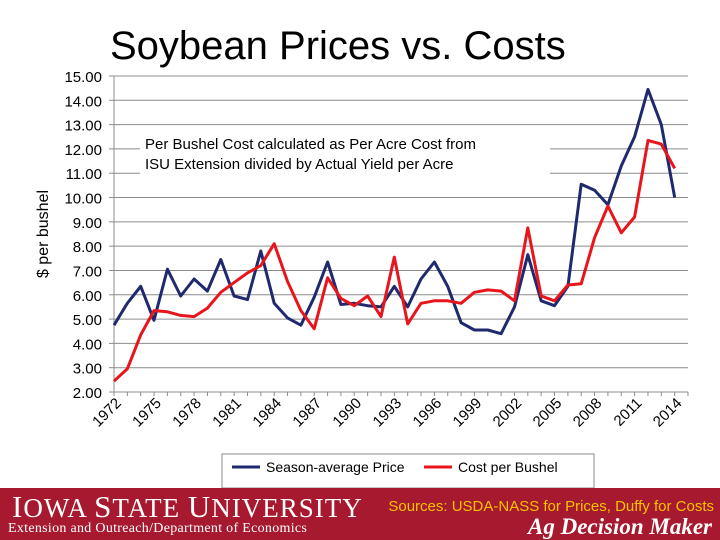 This screenshot has height=540, width=720. Describe the element at coordinates (187, 506) in the screenshot. I see `university-wordmark: IOWA STATE UNIVERSITY` at that location.